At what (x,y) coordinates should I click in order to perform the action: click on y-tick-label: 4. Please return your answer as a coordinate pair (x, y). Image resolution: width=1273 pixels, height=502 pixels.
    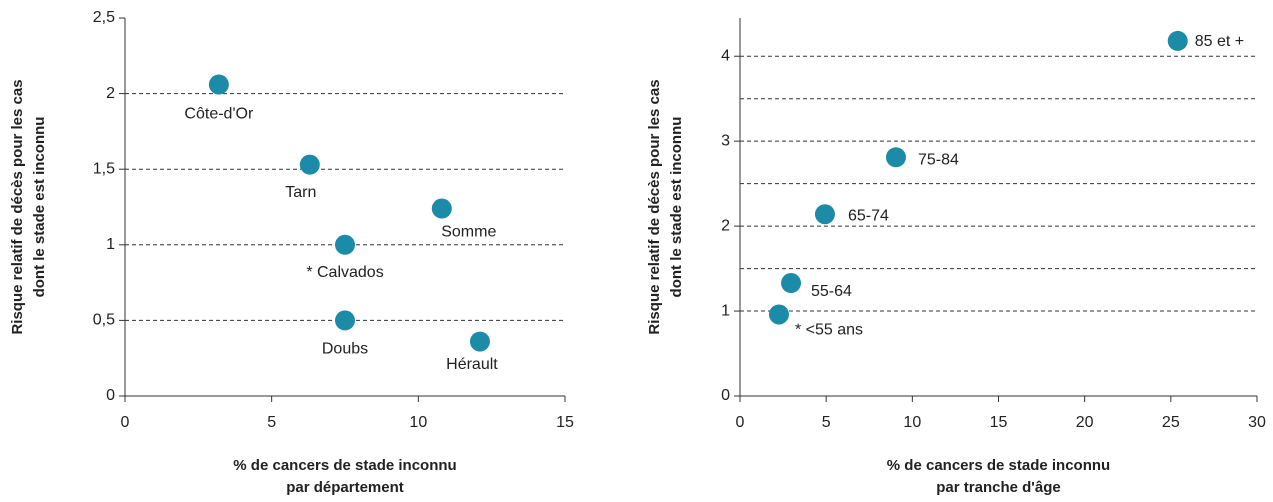
    Looking at the image, I should click on (725, 55).